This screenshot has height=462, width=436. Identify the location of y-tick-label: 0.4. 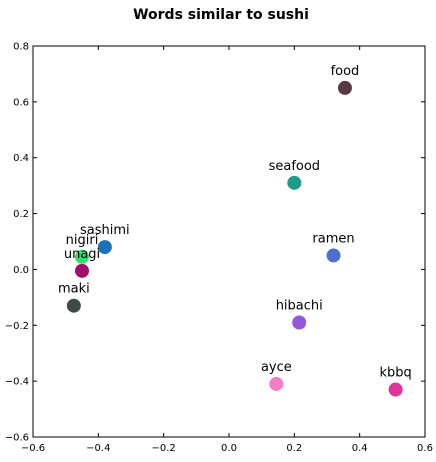
(21, 158).